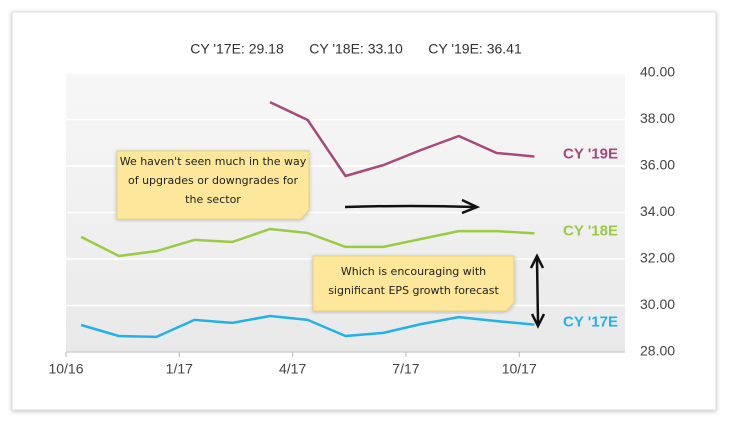  What do you see at coordinates (356, 49) in the screenshot?
I see `header-label: CY '18E: 33.10` at bounding box center [356, 49].